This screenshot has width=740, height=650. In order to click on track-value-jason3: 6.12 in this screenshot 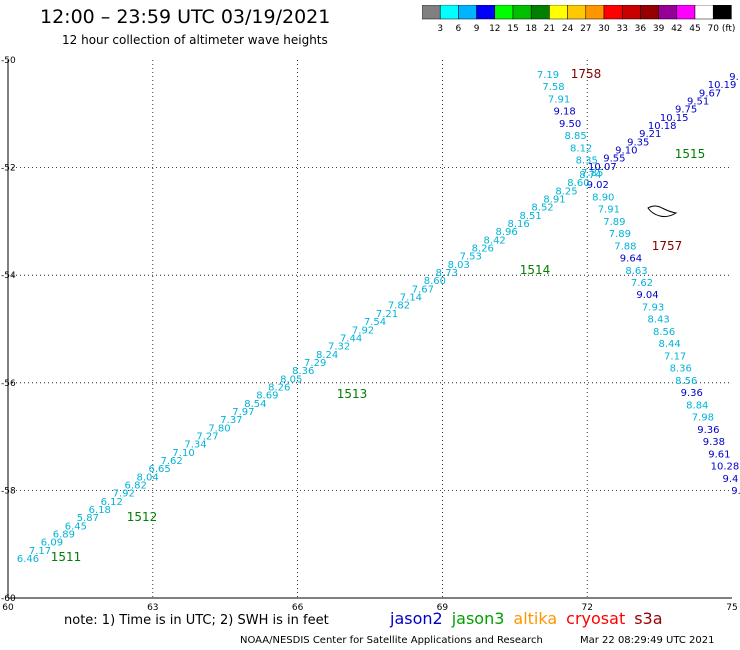, I will do `click(112, 502)`.